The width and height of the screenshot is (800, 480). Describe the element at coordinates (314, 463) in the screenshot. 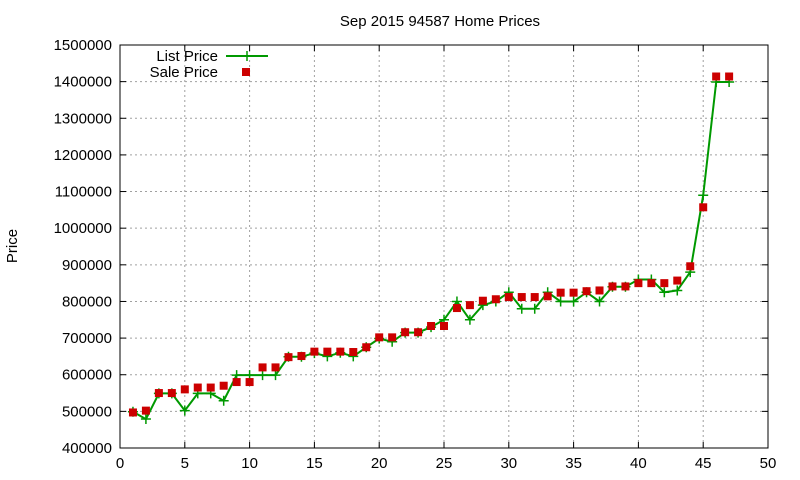

I see `x-tick-label: 15` at that location.